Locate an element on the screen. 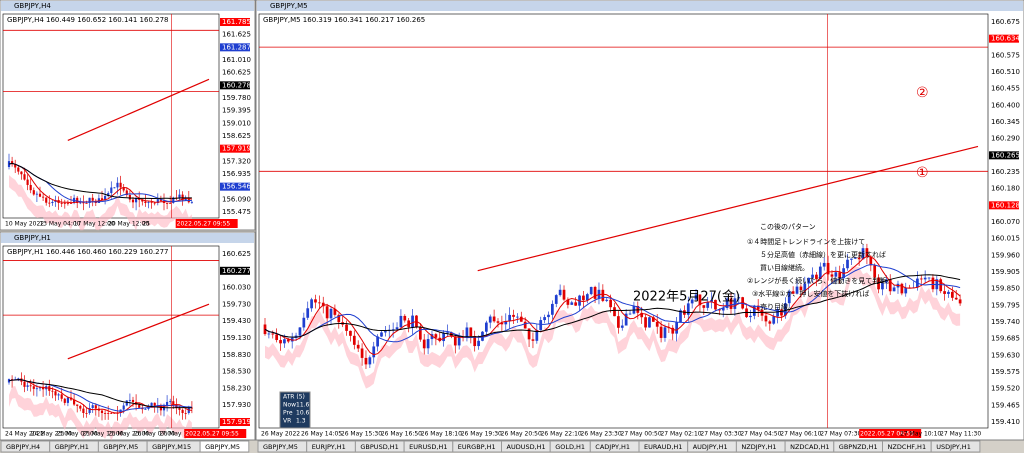  tab-label: NZDCAD,H1 is located at coordinates (809, 447).